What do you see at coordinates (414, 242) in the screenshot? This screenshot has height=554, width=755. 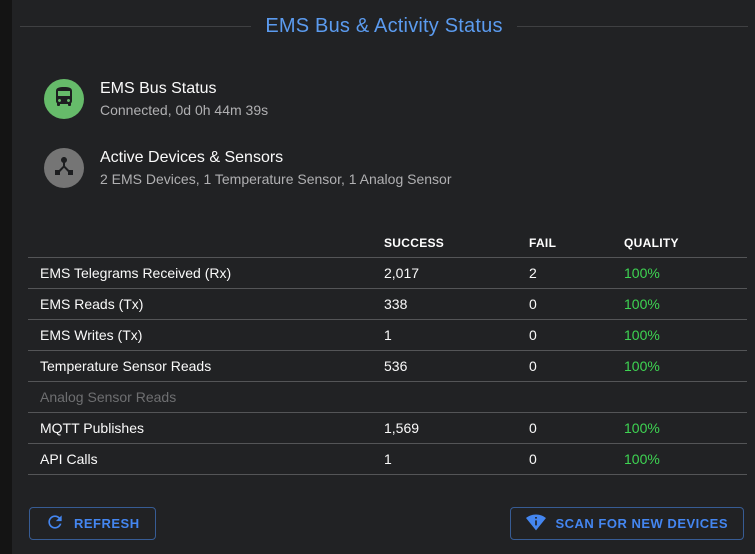 I see `column-header-success: SUCCESS` at bounding box center [414, 242].